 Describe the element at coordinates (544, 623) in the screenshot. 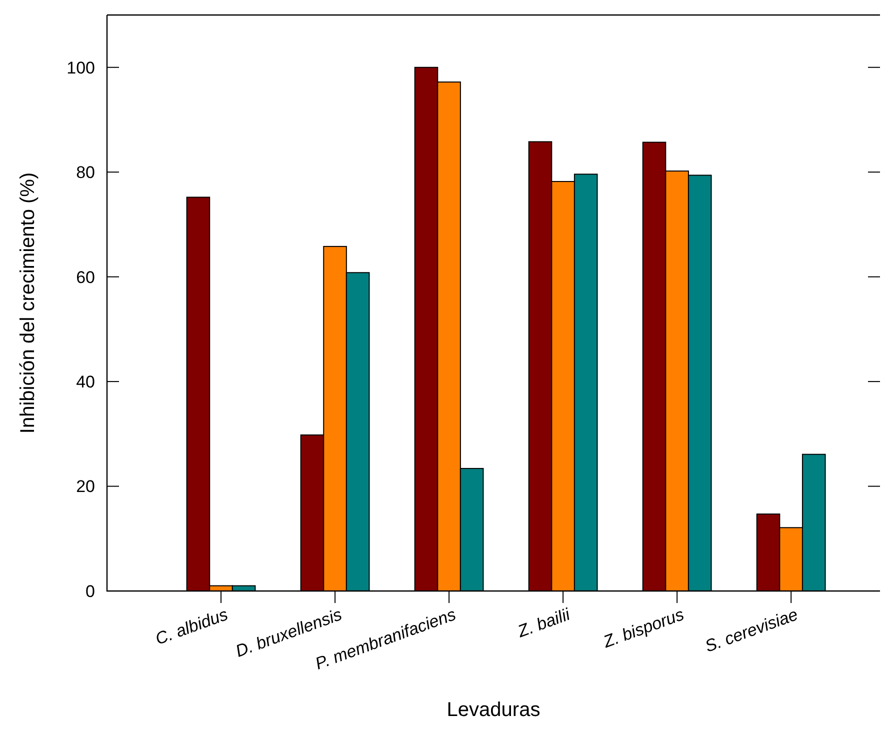

I see `x-tick-label: Z. bailii` at that location.